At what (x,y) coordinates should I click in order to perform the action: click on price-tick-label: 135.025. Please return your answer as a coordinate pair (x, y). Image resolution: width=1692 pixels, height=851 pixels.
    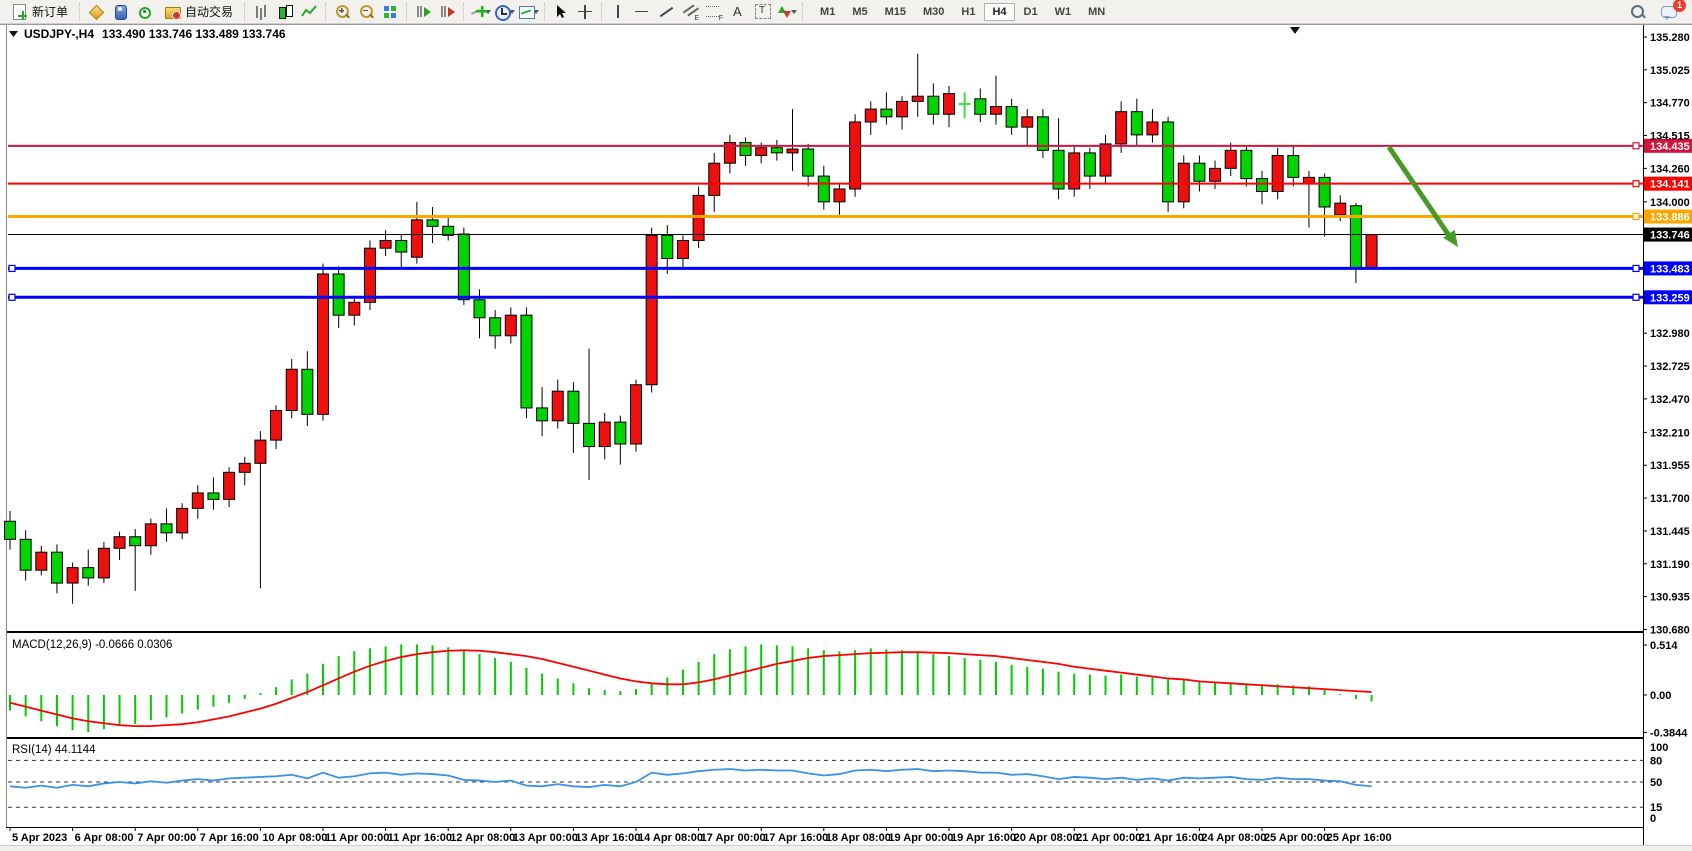
    Looking at the image, I should click on (1670, 71).